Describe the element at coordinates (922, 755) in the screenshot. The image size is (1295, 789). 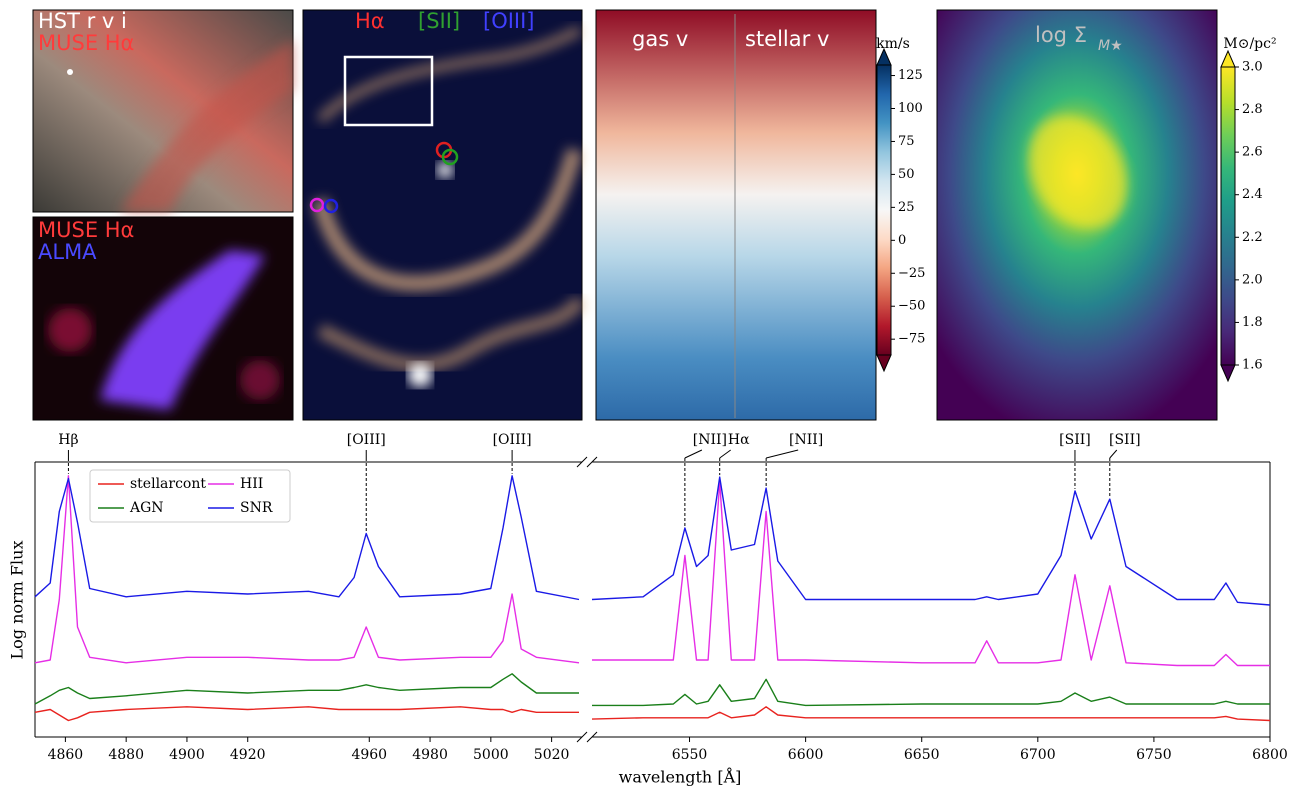
I see `x-tick-label: 6650` at that location.